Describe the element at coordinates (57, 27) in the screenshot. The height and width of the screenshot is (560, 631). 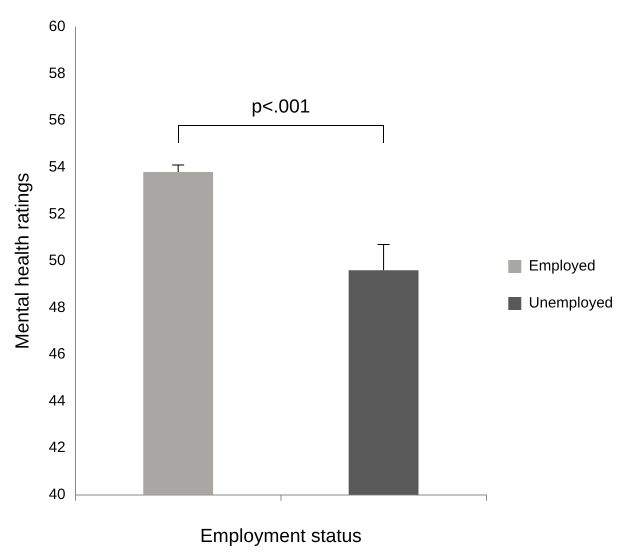
I see `y-tick-label: 60` at that location.